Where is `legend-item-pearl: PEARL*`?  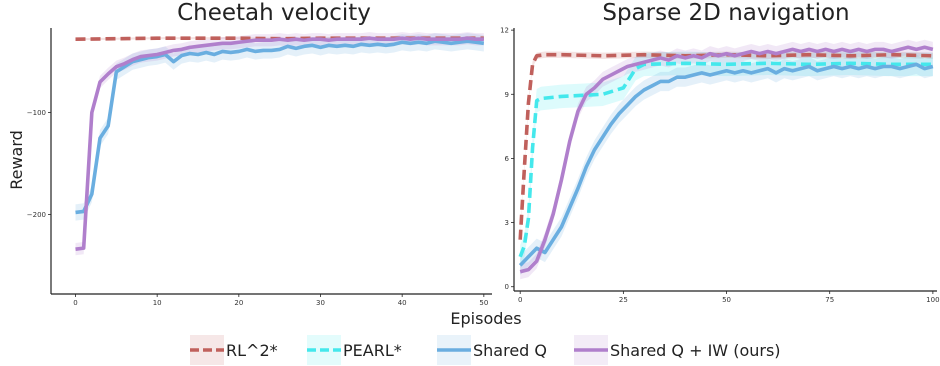
legend-item-pearl: PEARL* is located at coordinates (354, 350).